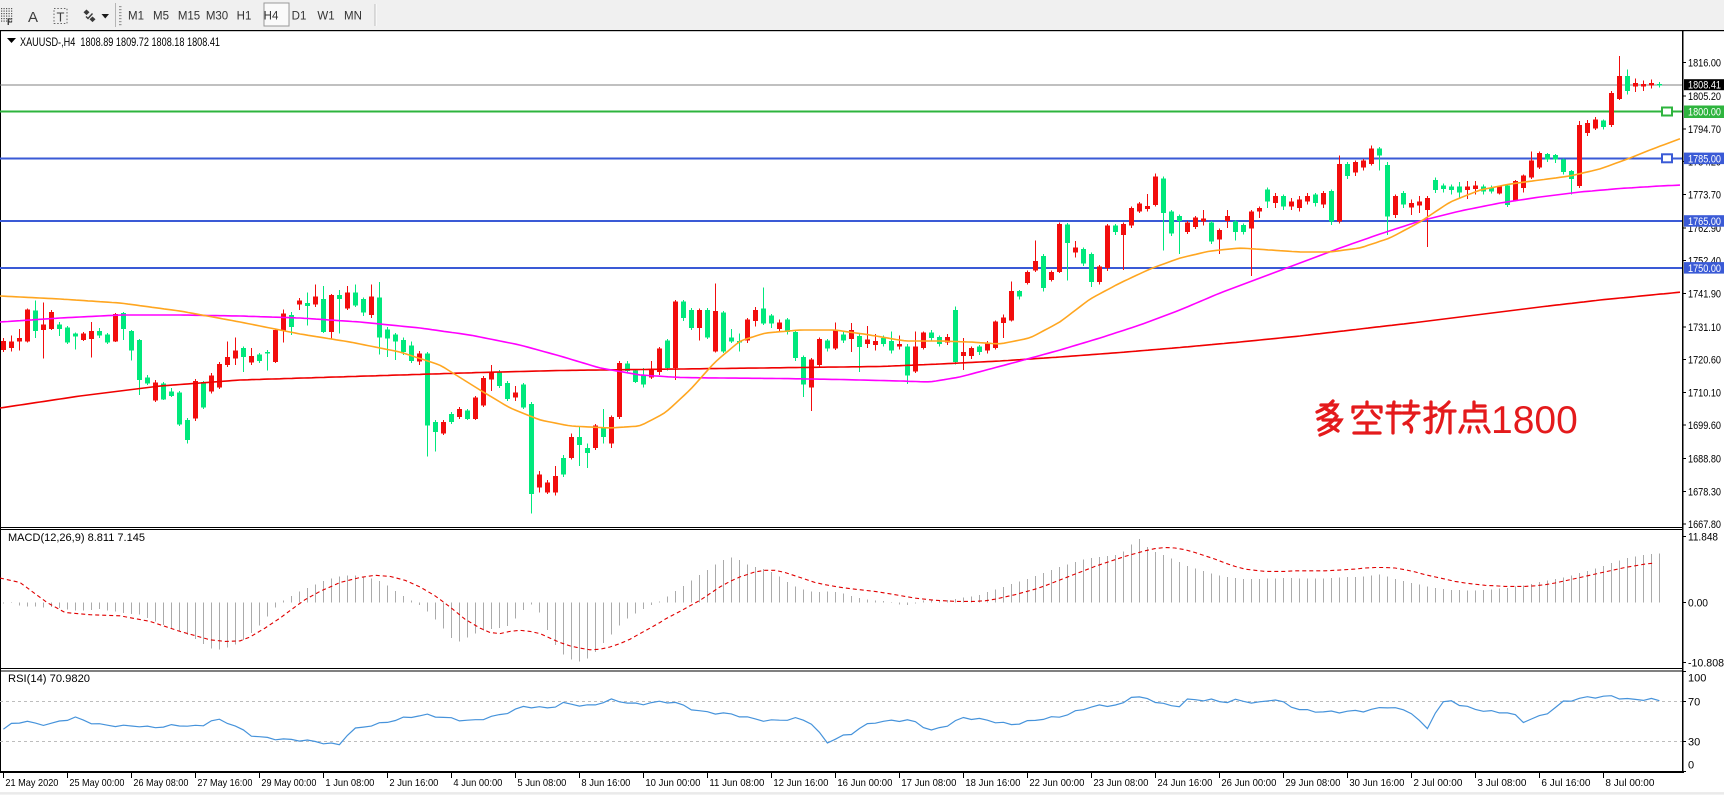 This screenshot has width=1724, height=795. What do you see at coordinates (1248, 783) in the screenshot?
I see `svg-text: 26 Jun 00:00` at bounding box center [1248, 783].